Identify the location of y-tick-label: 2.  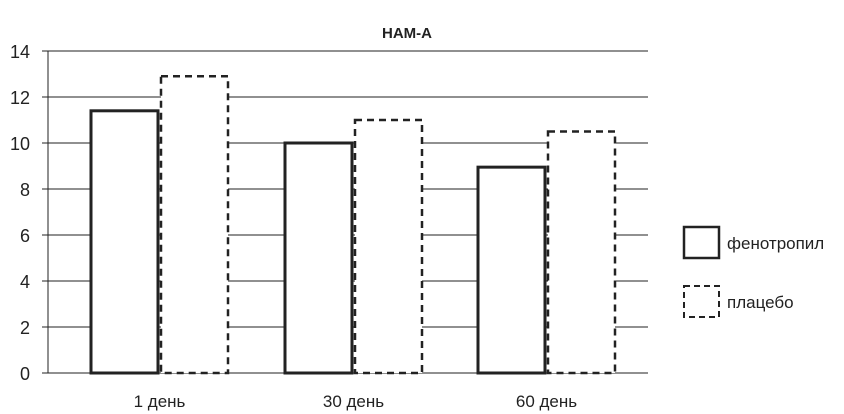
(25, 328).